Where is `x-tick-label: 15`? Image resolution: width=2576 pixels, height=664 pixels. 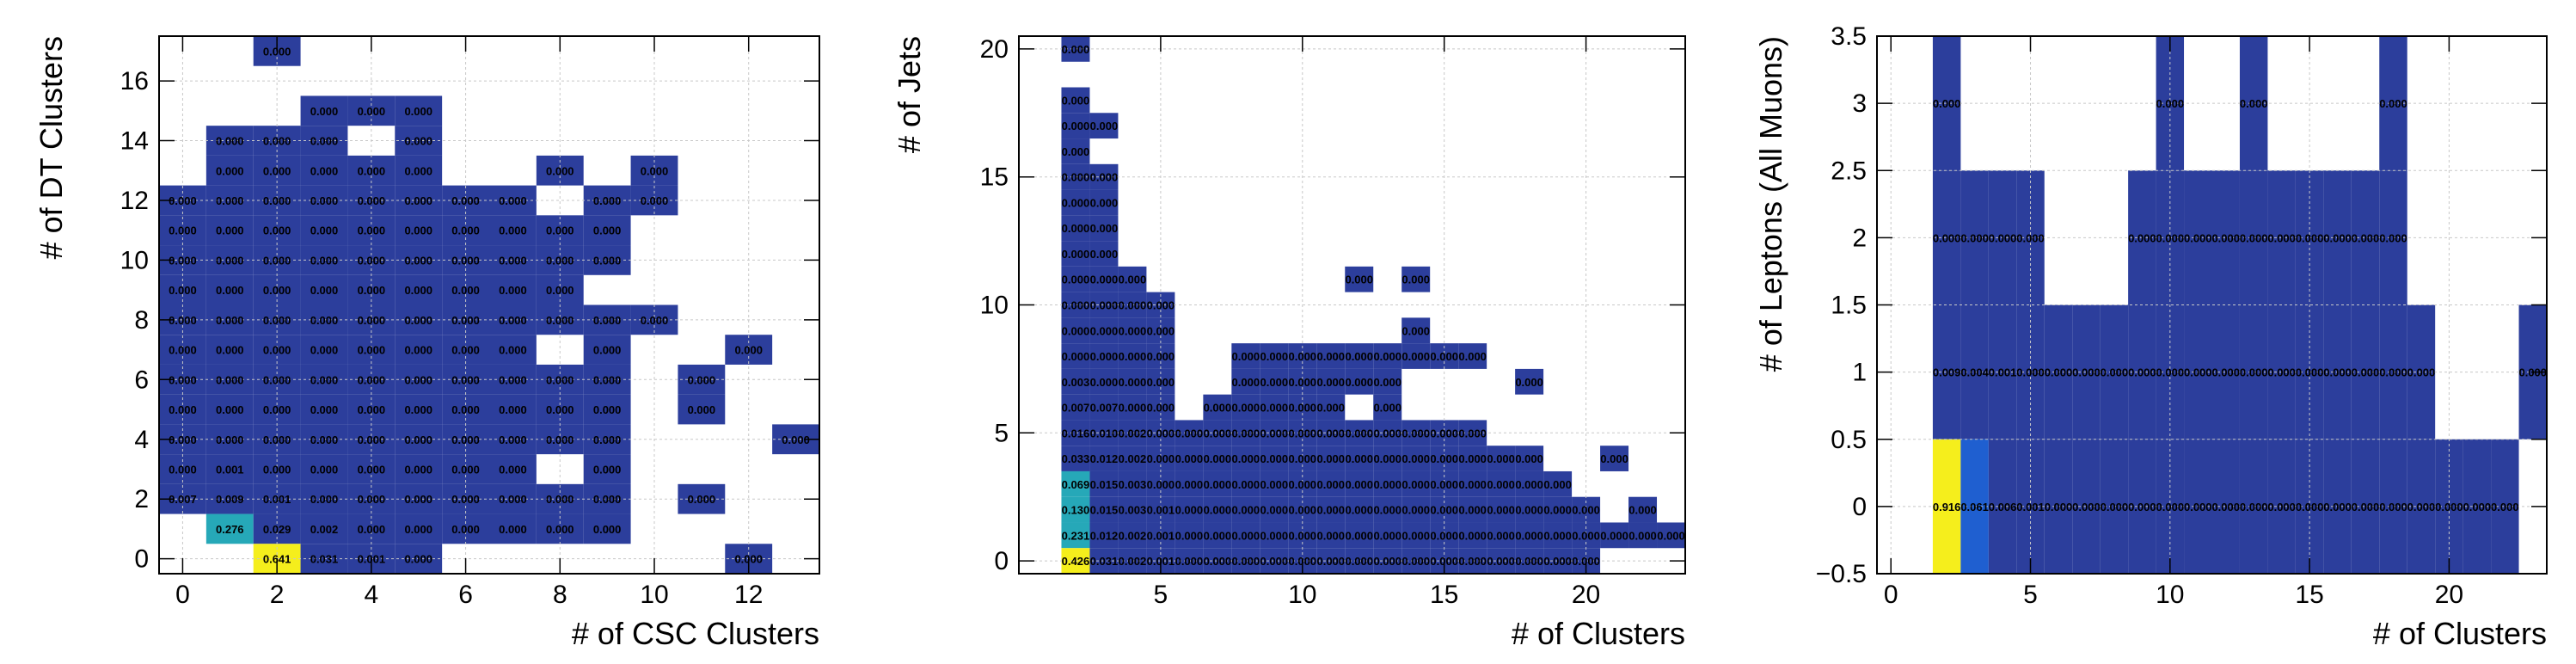
x-tick-label: 15 is located at coordinates (1444, 595).